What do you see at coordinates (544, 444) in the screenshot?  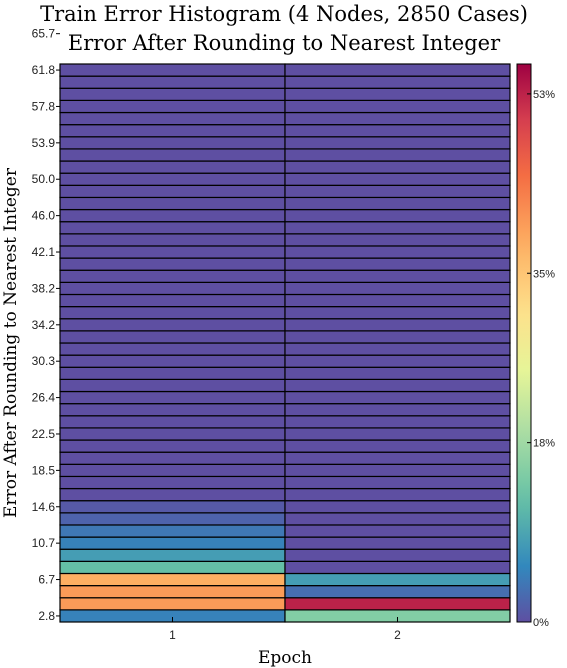 I see `colorbar-tick-label: 18%` at bounding box center [544, 444].